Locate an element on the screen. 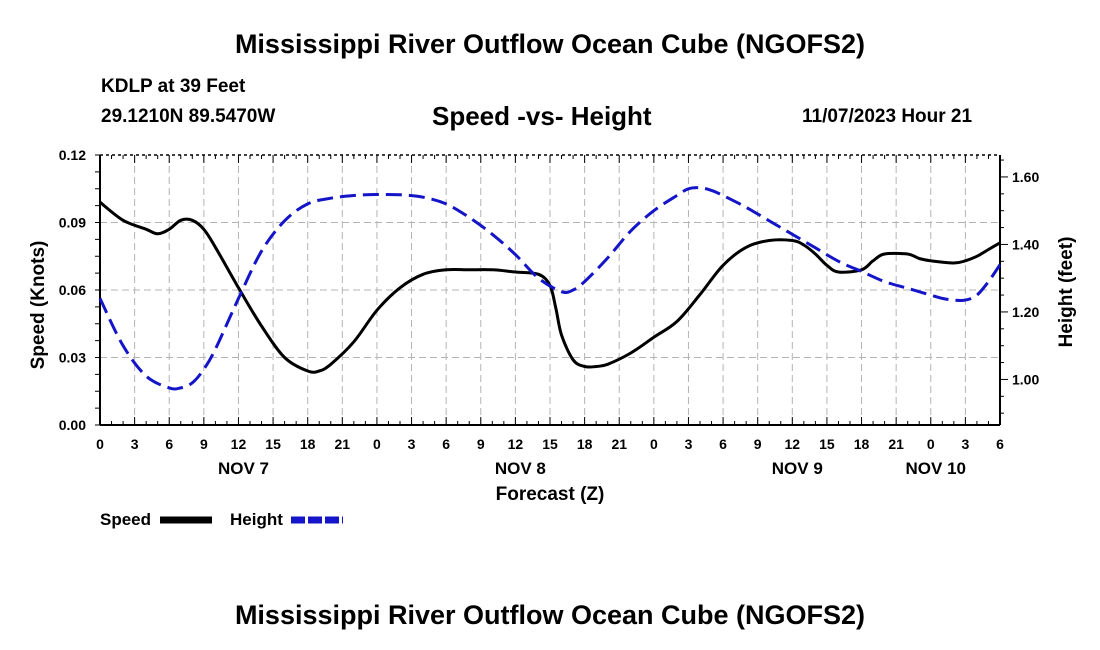 The width and height of the screenshot is (1100, 650). date-label: NOV 10 is located at coordinates (936, 468).